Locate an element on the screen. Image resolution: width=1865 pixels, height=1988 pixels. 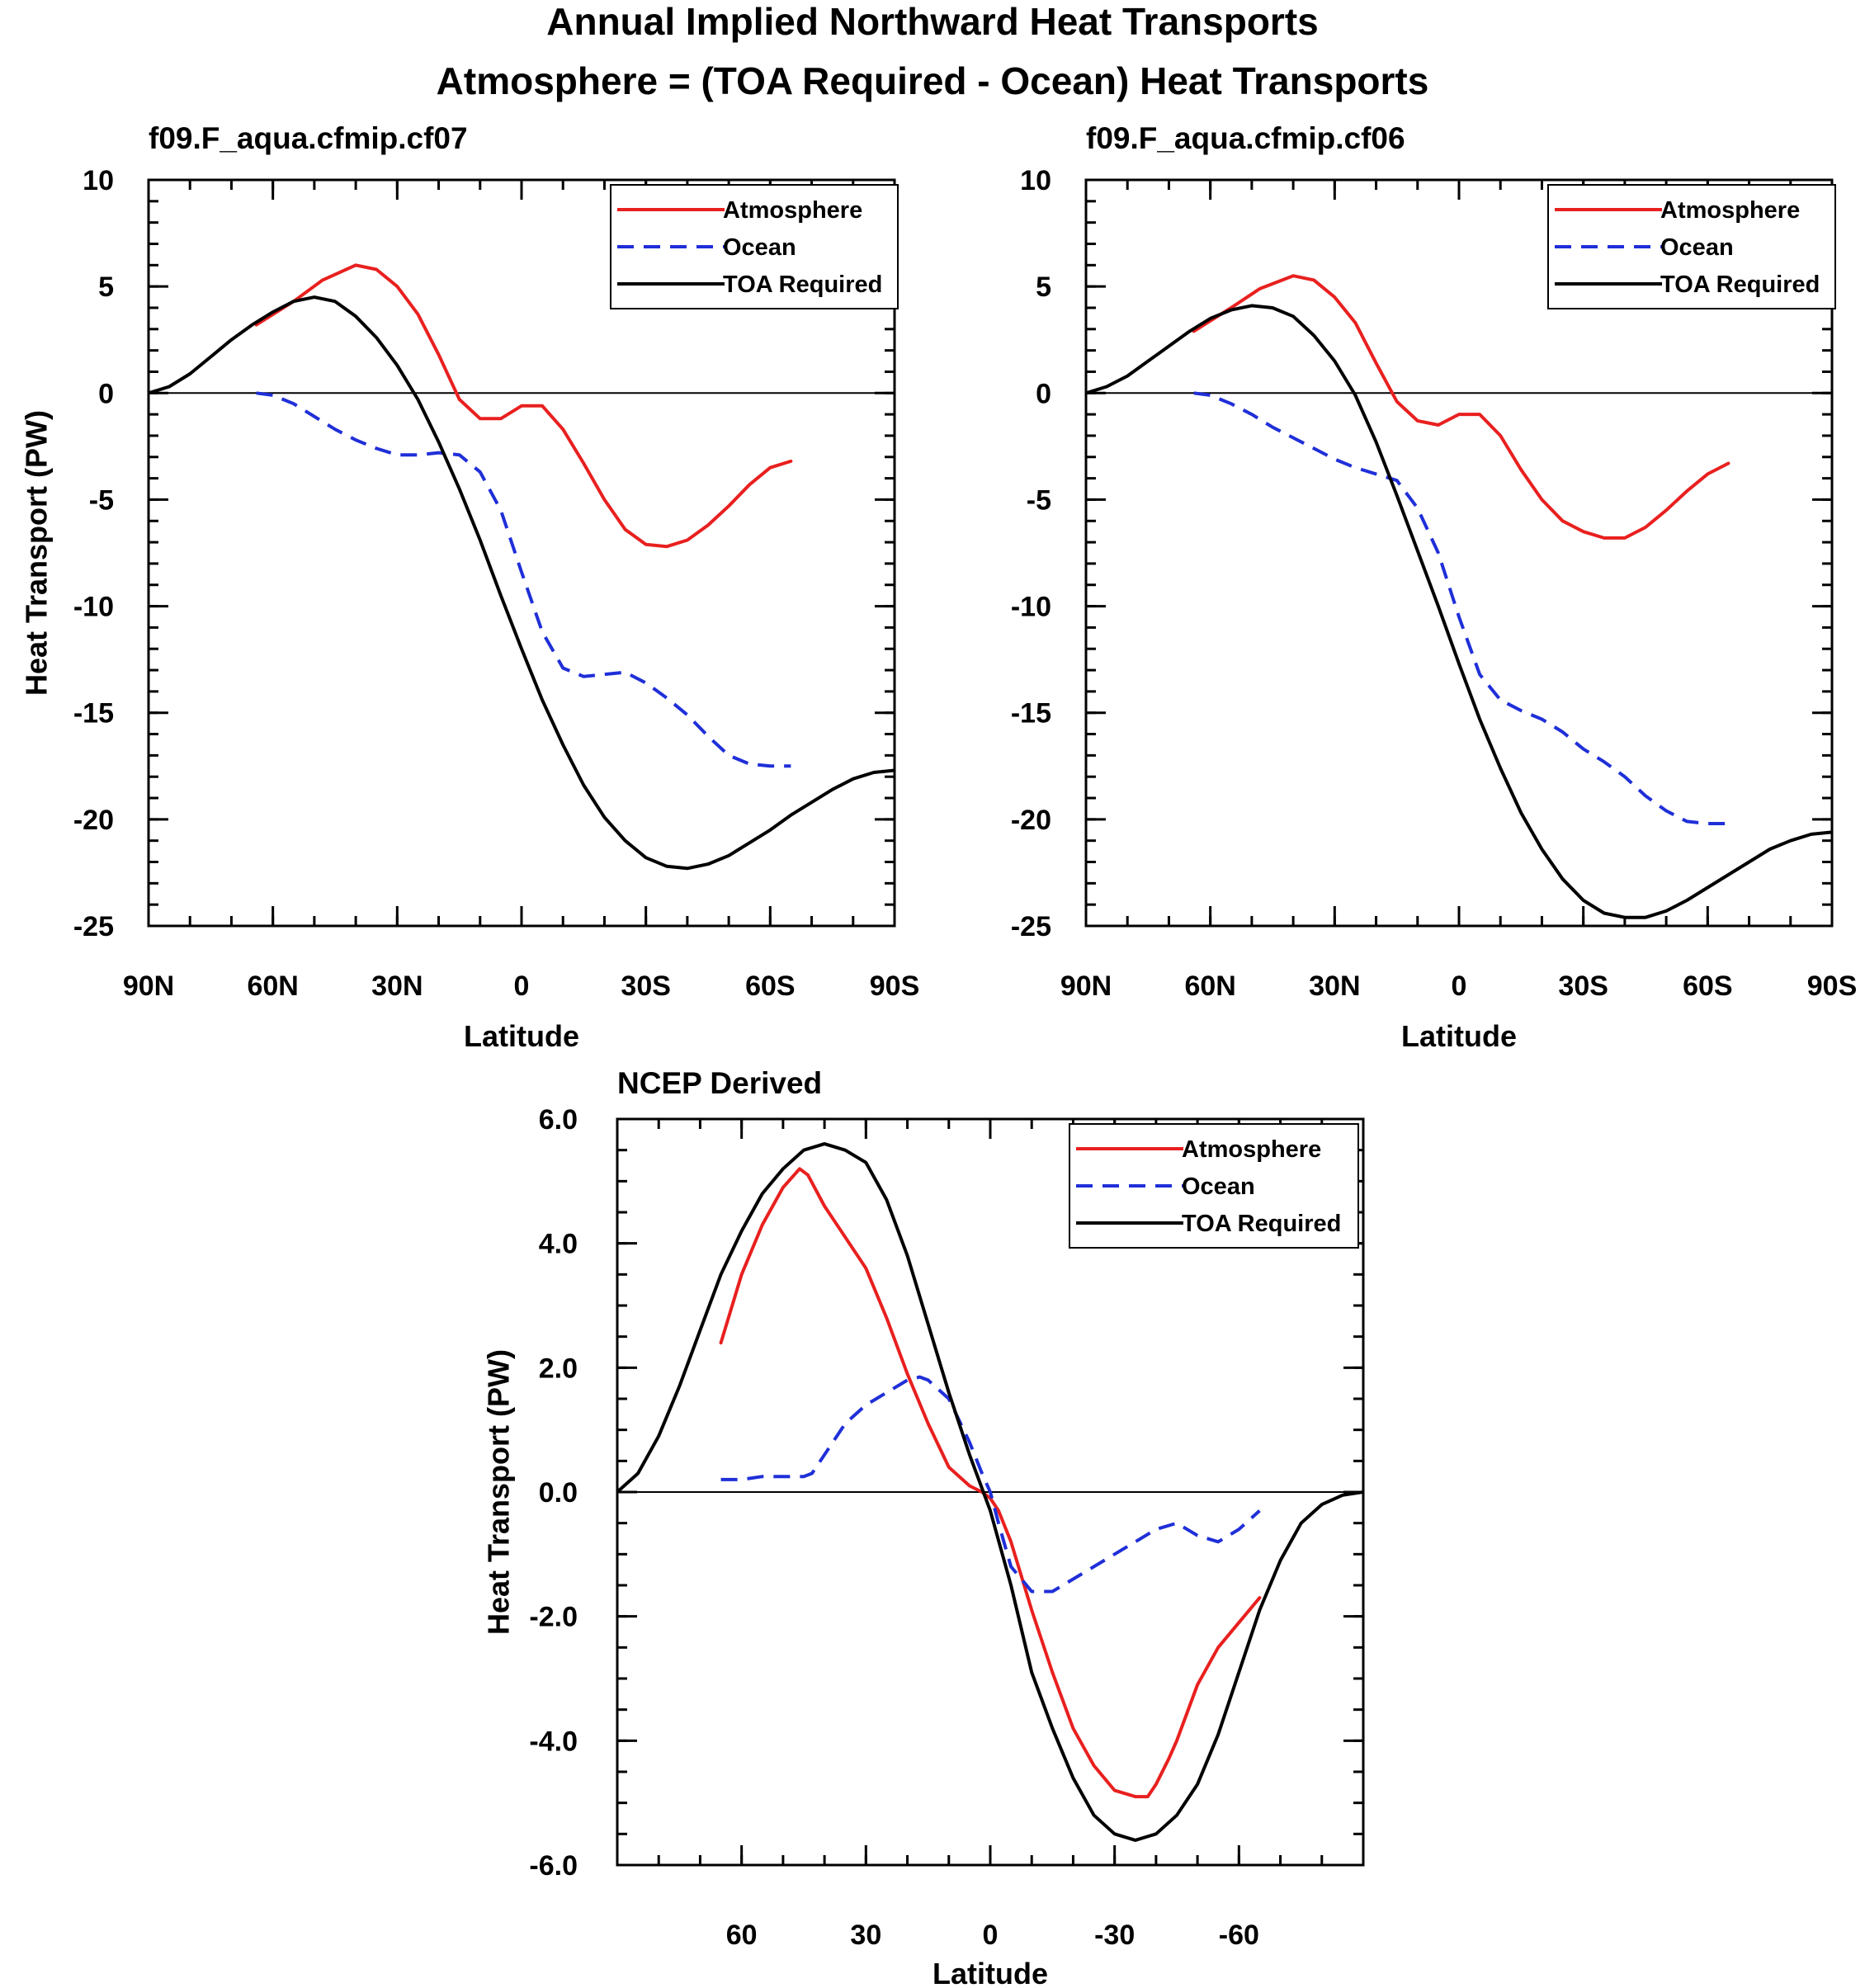
x-tick-label: 30 is located at coordinates (865, 1936).